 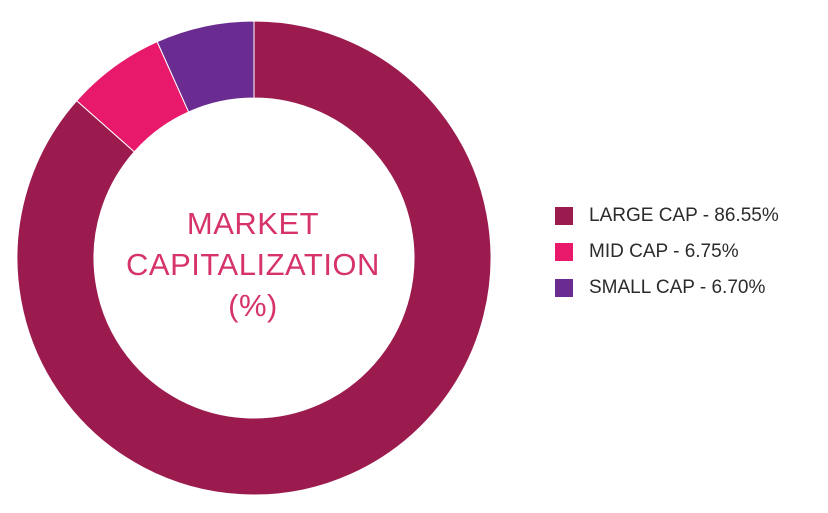 What do you see at coordinates (253, 305) in the screenshot?
I see `center-title-line-3: (%)` at bounding box center [253, 305].